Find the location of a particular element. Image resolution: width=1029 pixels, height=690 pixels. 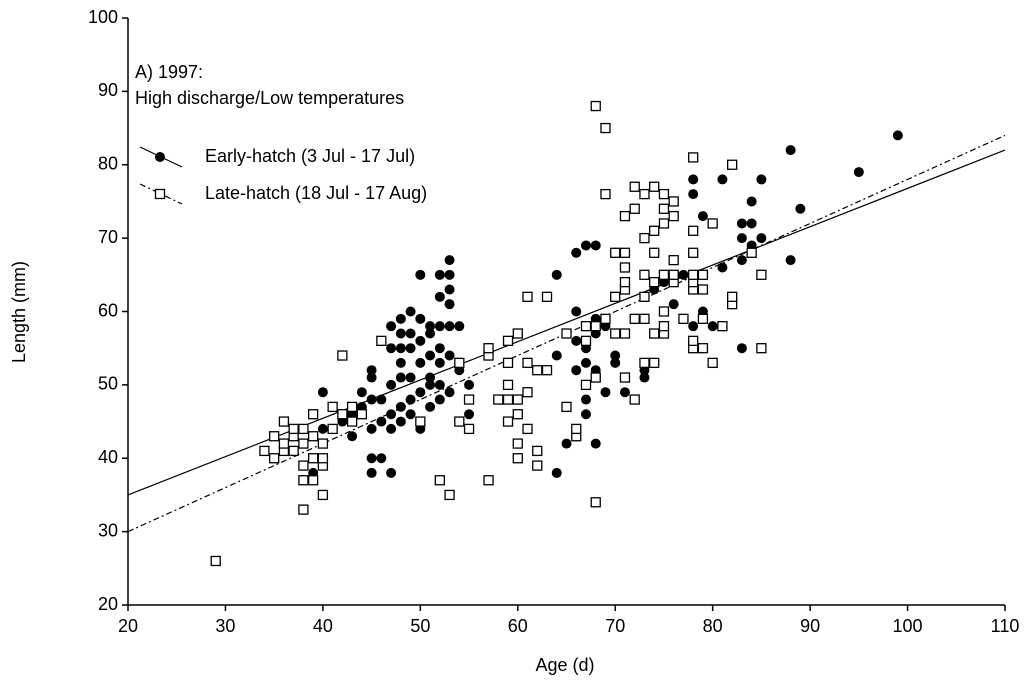

legend-label: Early-hatch (3 Jul - 17 Jul) is located at coordinates (310, 156).